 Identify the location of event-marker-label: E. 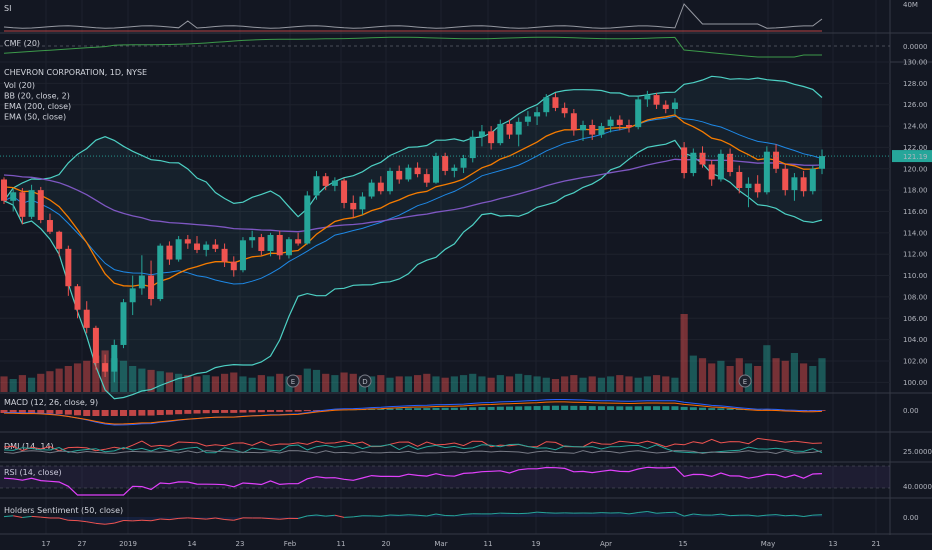
(745, 382).